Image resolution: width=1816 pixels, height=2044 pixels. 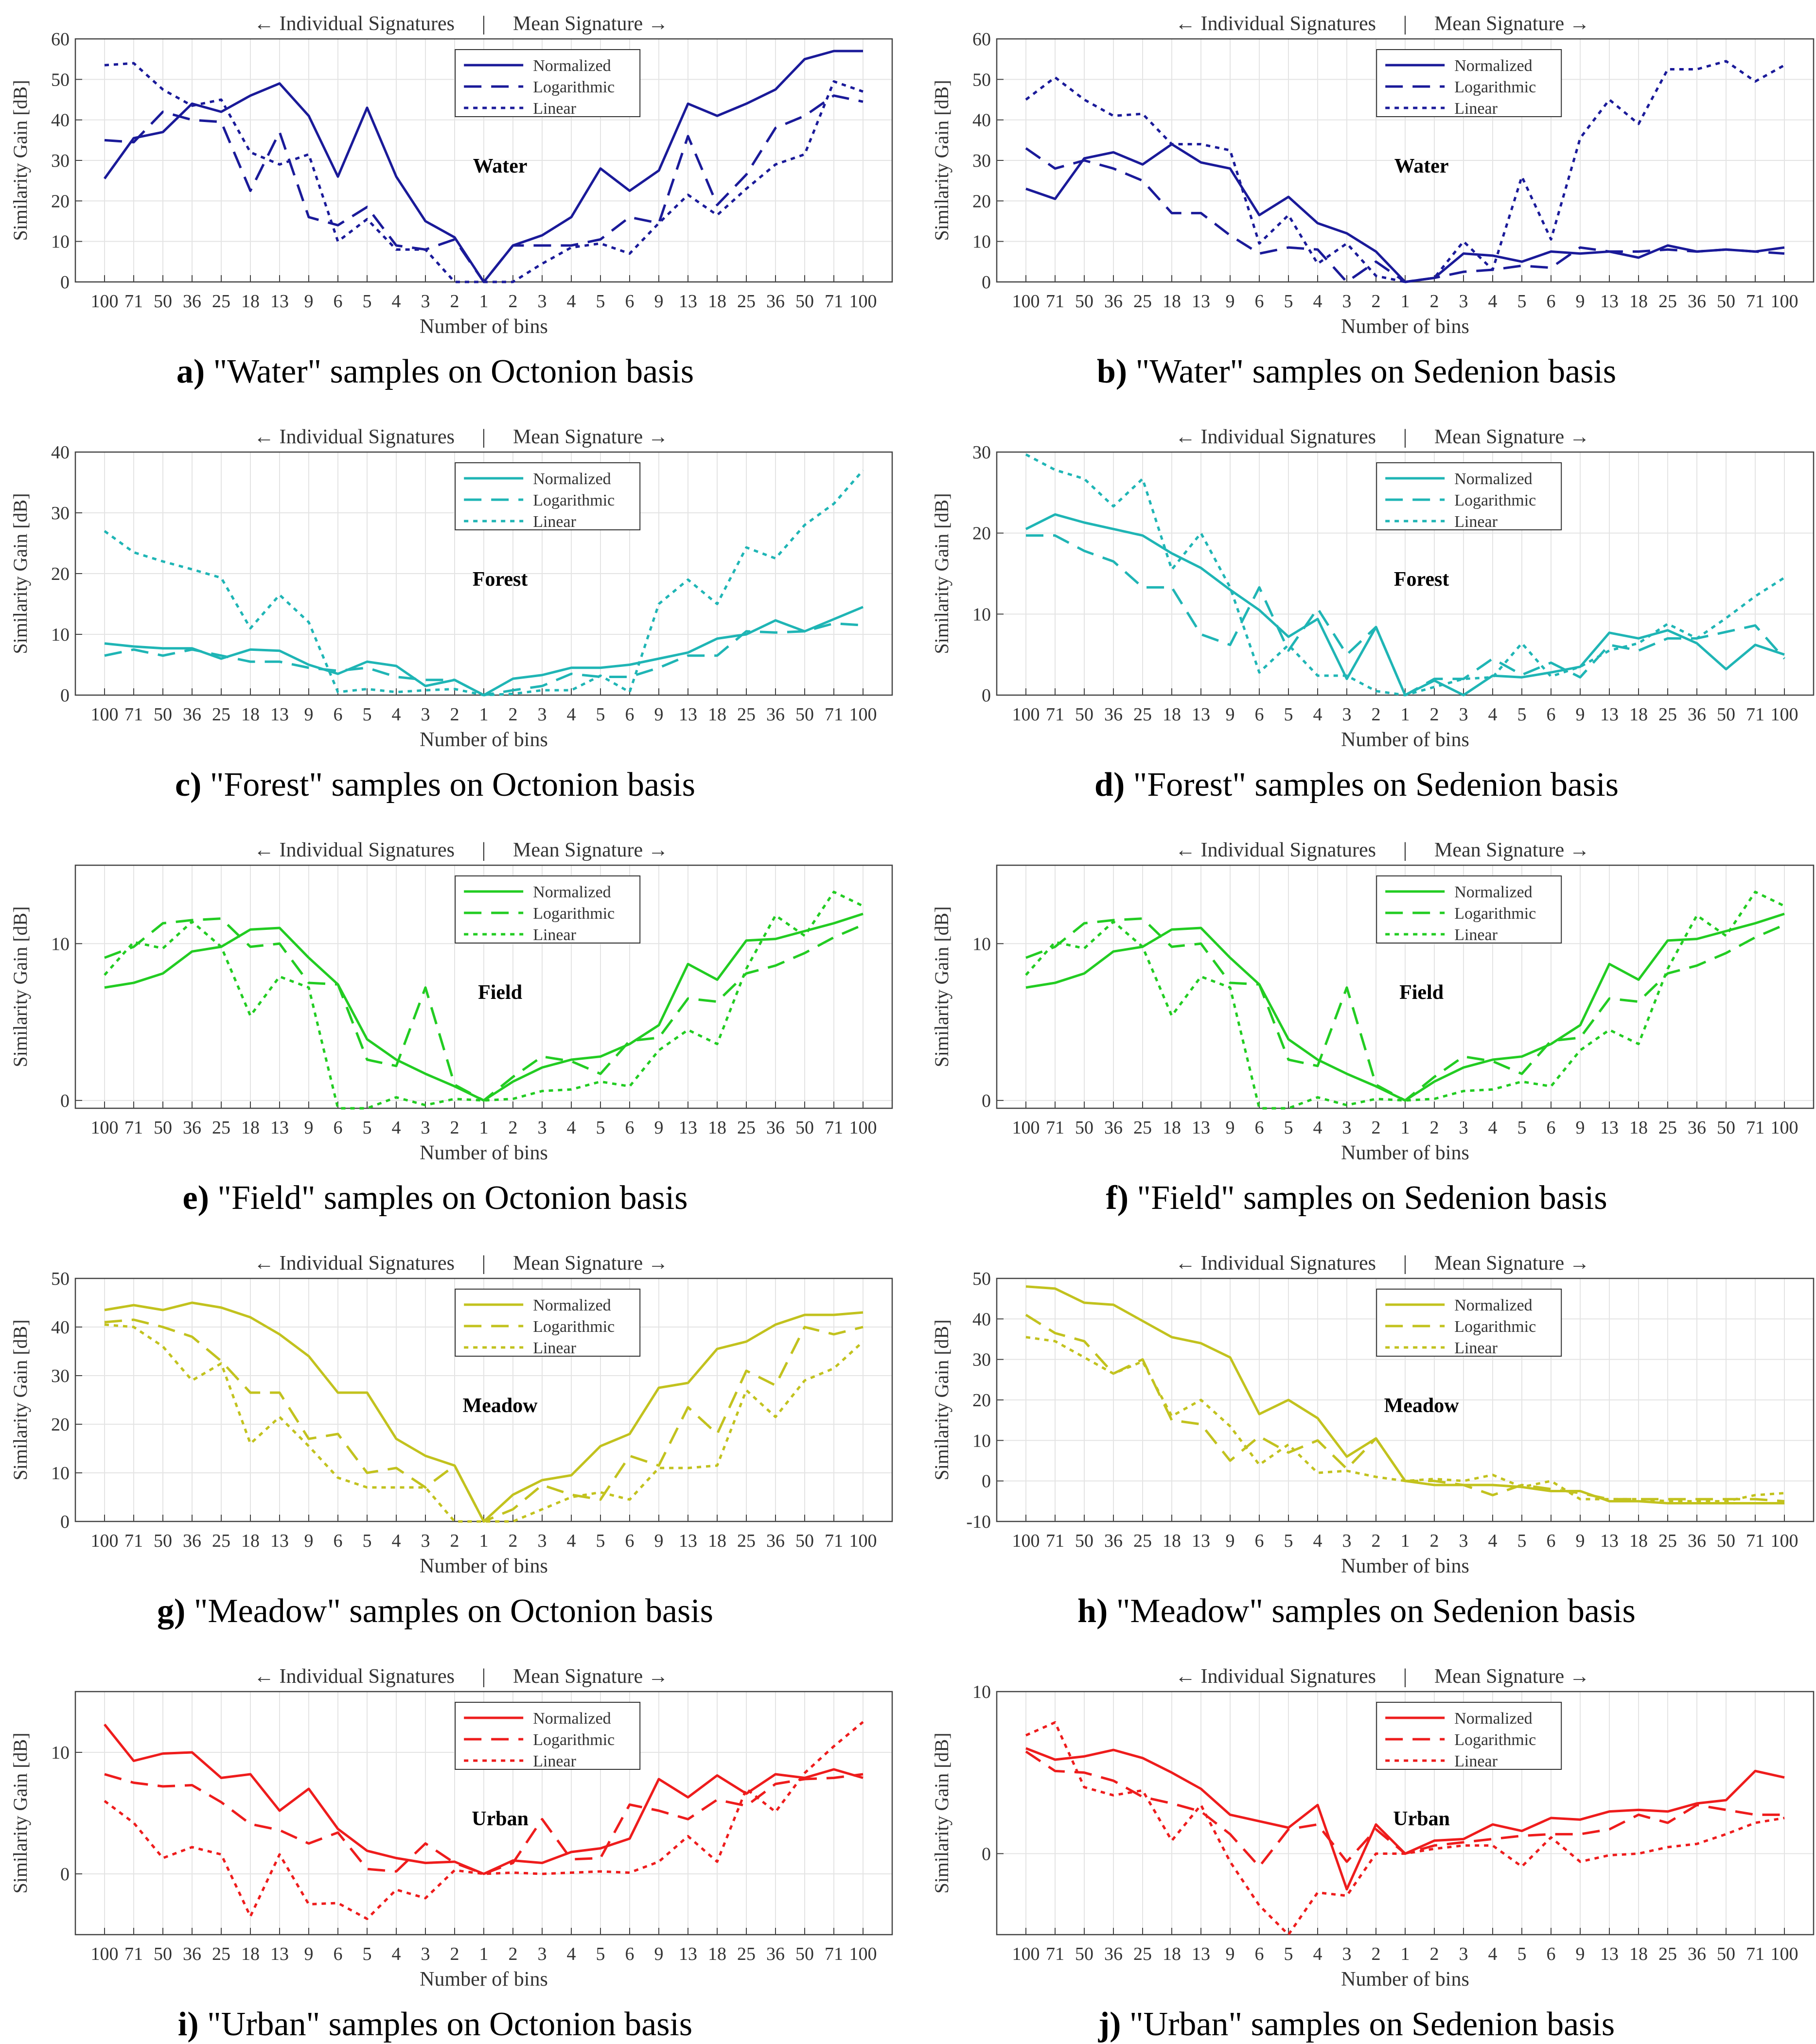 What do you see at coordinates (1333, 1199) in the screenshot?
I see `chart-caption: f) "Field" samples on Sedenion basis` at bounding box center [1333, 1199].